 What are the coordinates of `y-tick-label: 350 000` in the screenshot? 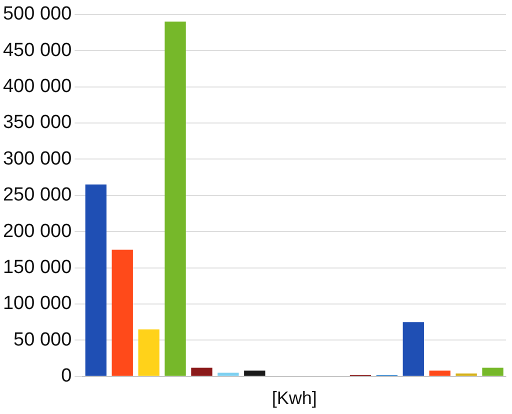 It's located at (37, 123).